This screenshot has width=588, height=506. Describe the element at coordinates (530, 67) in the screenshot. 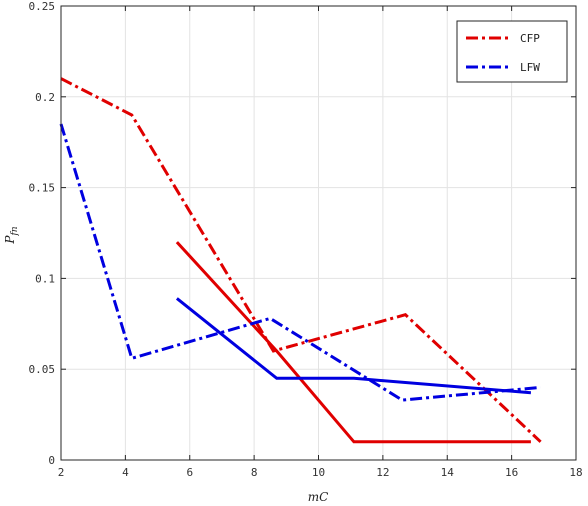

I see `legend-label-lfw: LFW` at that location.